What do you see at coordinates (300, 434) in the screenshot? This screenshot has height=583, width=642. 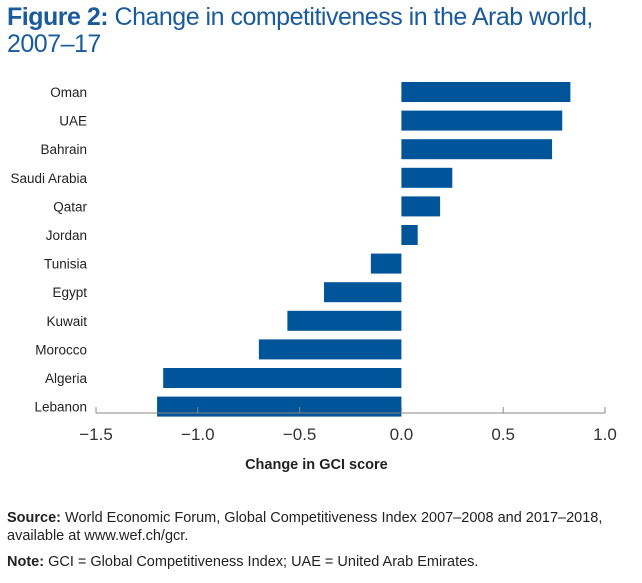 I see `x-tick-label: −0.5` at bounding box center [300, 434].